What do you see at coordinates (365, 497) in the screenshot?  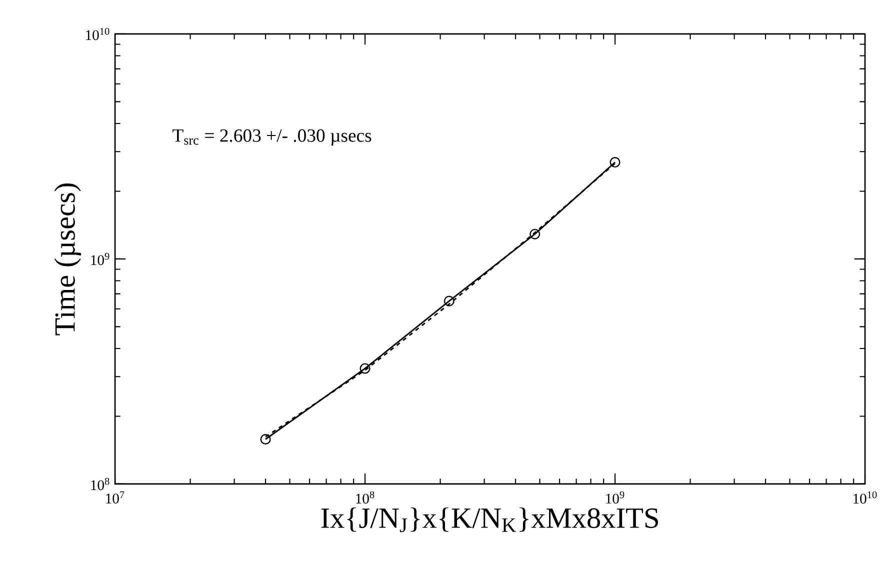 I see `x-tick-label: 10$^{8}$` at bounding box center [365, 497].